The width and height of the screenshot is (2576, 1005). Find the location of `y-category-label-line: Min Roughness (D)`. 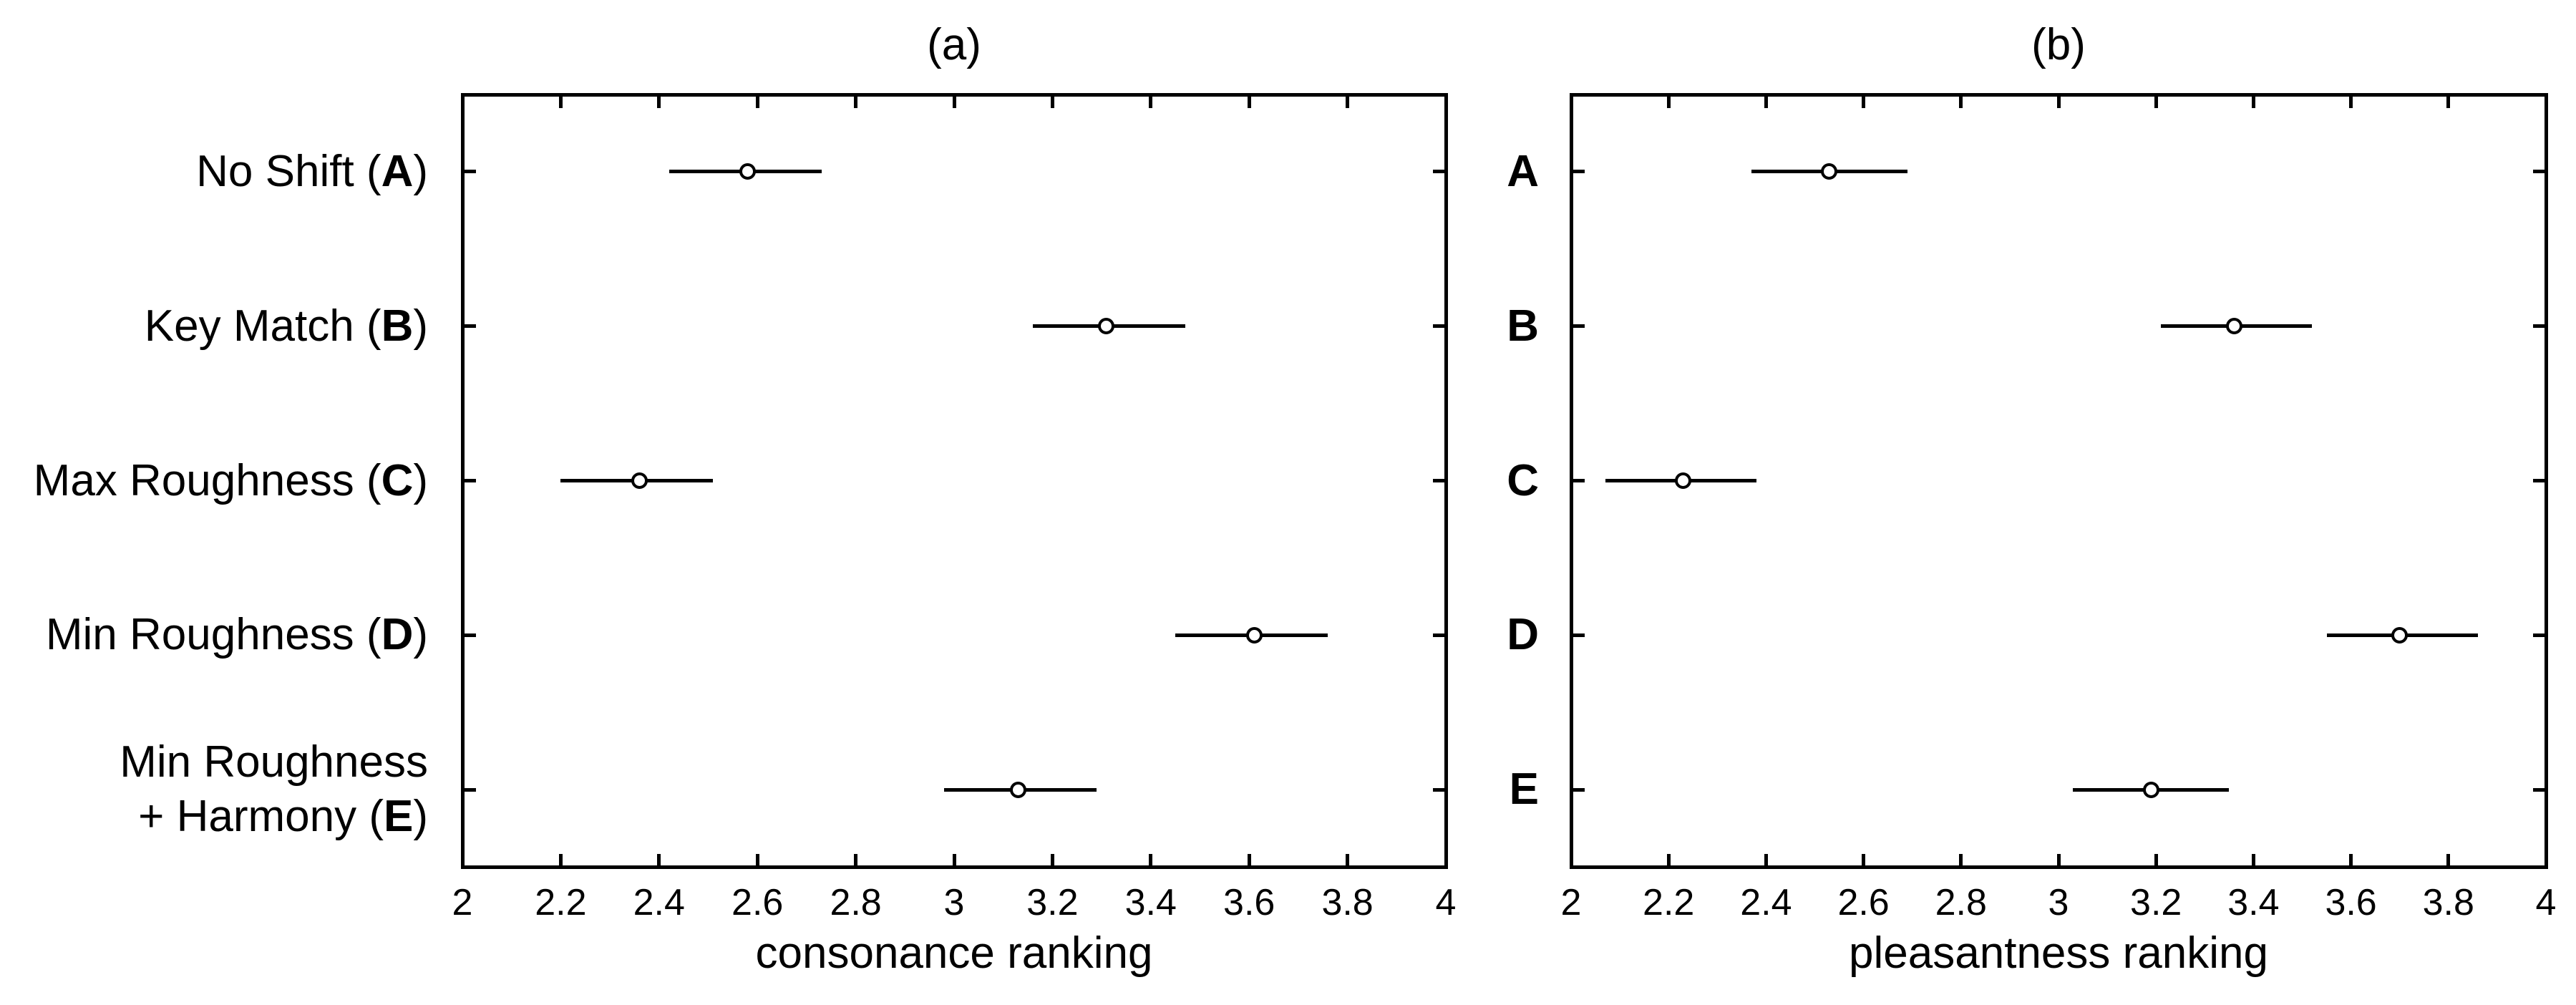

y-category-label-line: Min Roughness (D) is located at coordinates (214, 635).